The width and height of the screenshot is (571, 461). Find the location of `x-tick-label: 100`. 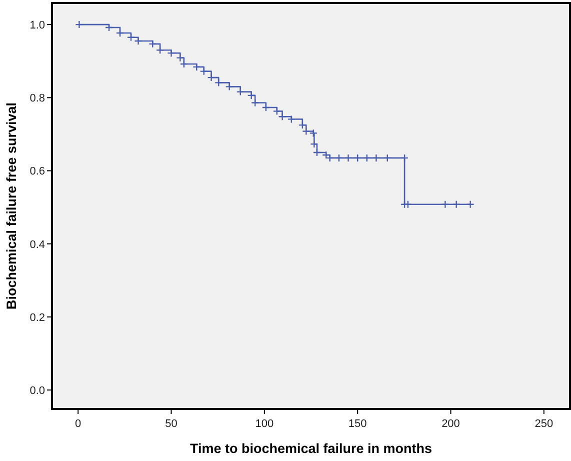

x-tick-label: 100 is located at coordinates (264, 424).